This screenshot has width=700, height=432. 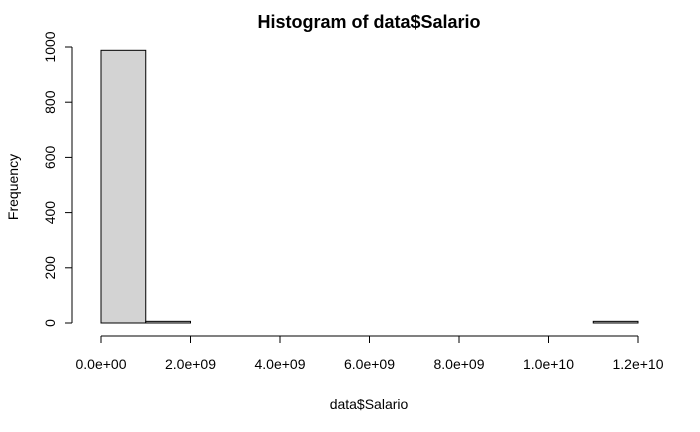 I want to click on y-tick-label: 0, so click(x=50, y=323).